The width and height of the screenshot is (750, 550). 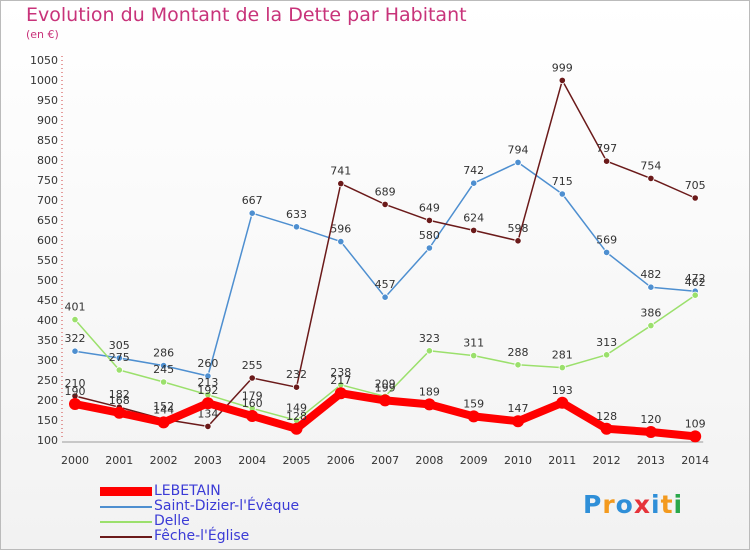 What do you see at coordinates (562, 355) in the screenshot?
I see `data-label: 281` at bounding box center [562, 355].